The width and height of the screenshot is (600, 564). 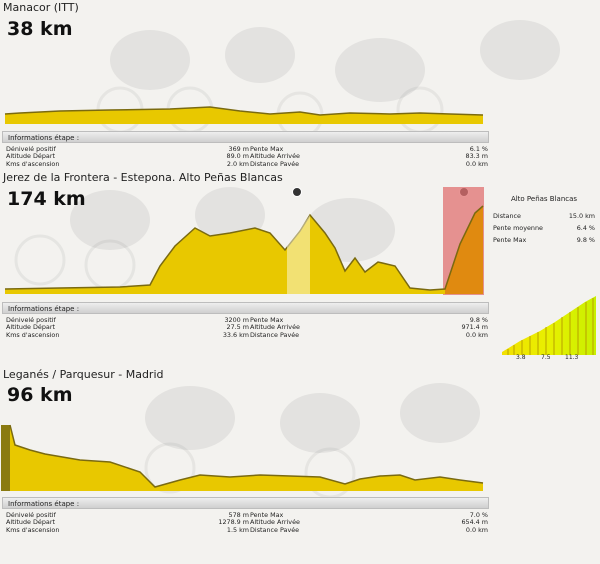 What do you see at coordinates (235, 334) in the screenshot?
I see `value: 33.6 km` at bounding box center [235, 334].